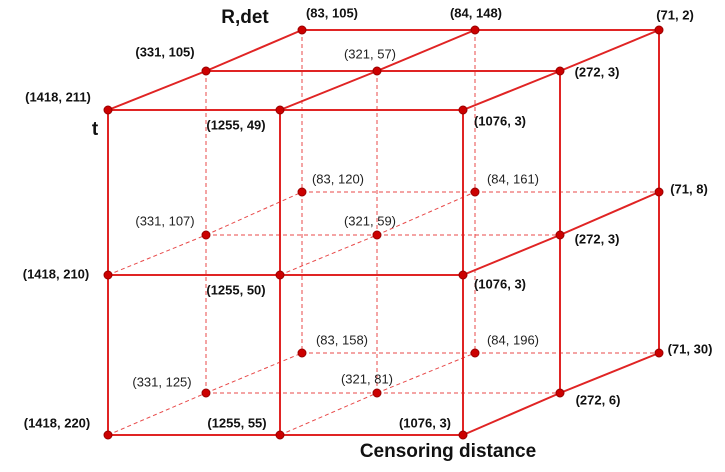 Image resolution: width=725 pixels, height=472 pixels. Describe the element at coordinates (245, 17) in the screenshot. I see `axis-label: R,det` at that location.